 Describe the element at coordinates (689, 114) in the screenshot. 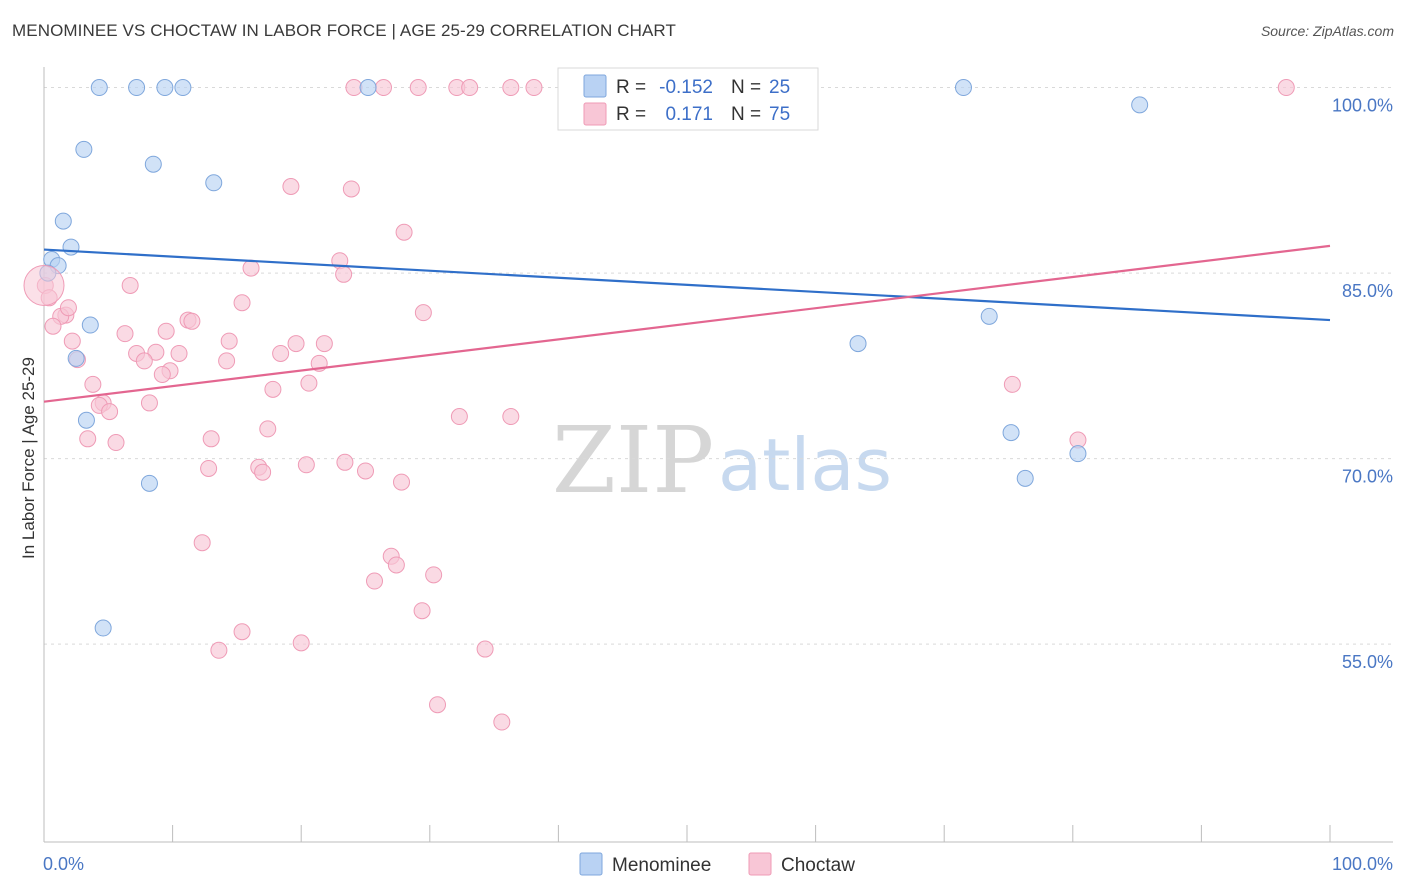

I see `stats-r-value-choctaw: 0.171` at that location.